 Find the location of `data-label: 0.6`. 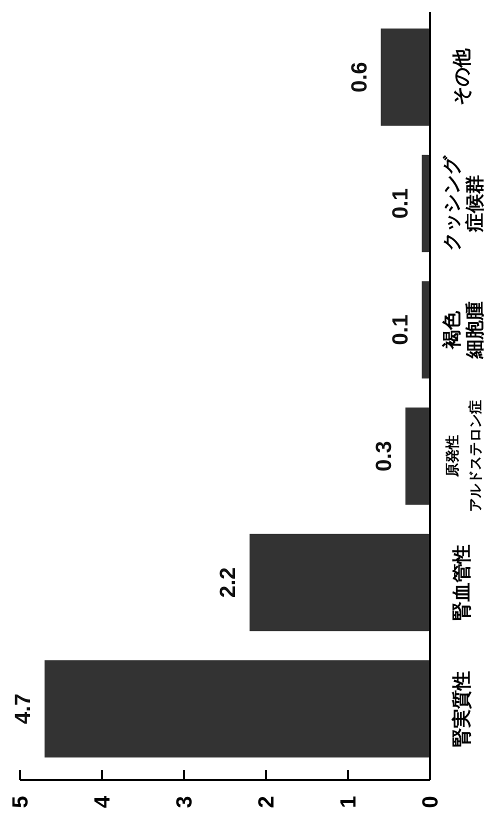

data-label: 0.6 is located at coordinates (359, 77).